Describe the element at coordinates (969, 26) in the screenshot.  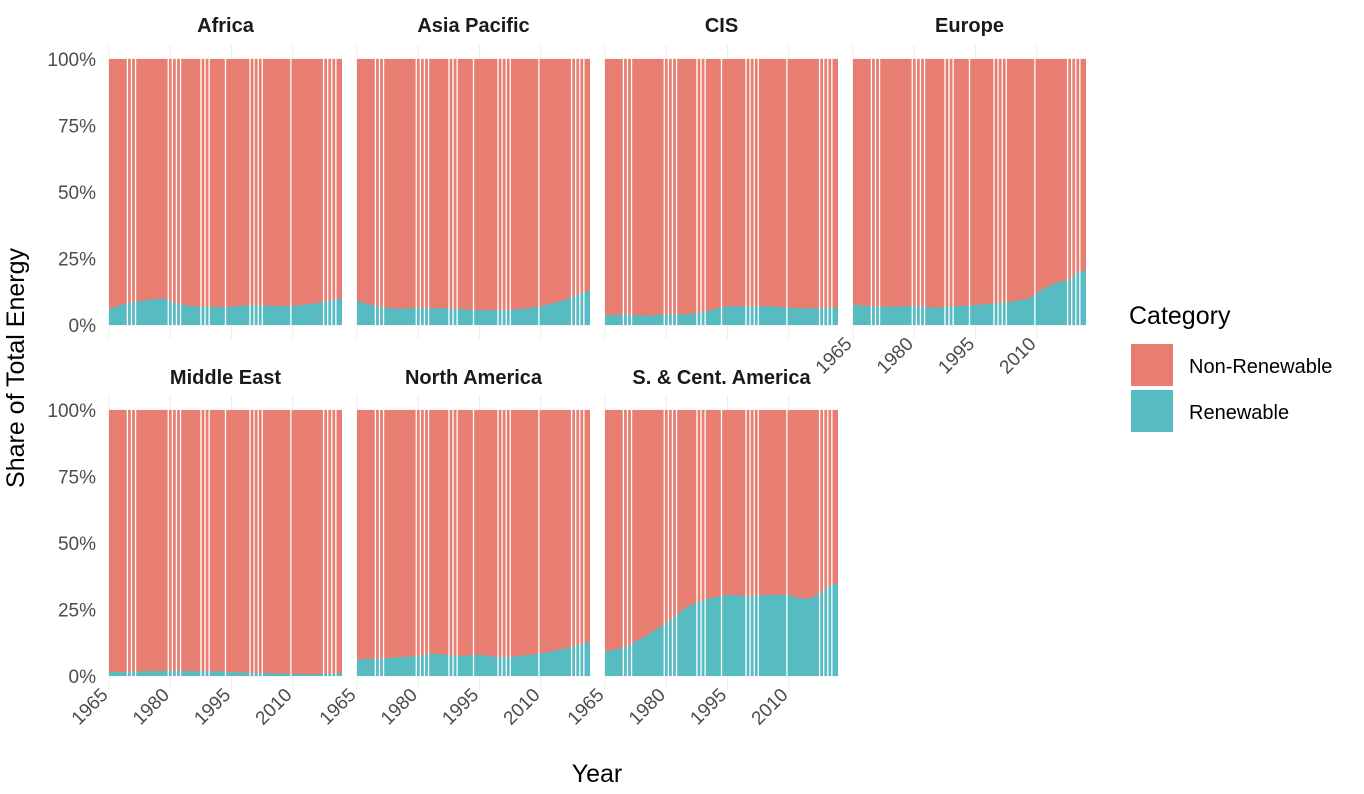
I see `facet-title: Europe` at that location.